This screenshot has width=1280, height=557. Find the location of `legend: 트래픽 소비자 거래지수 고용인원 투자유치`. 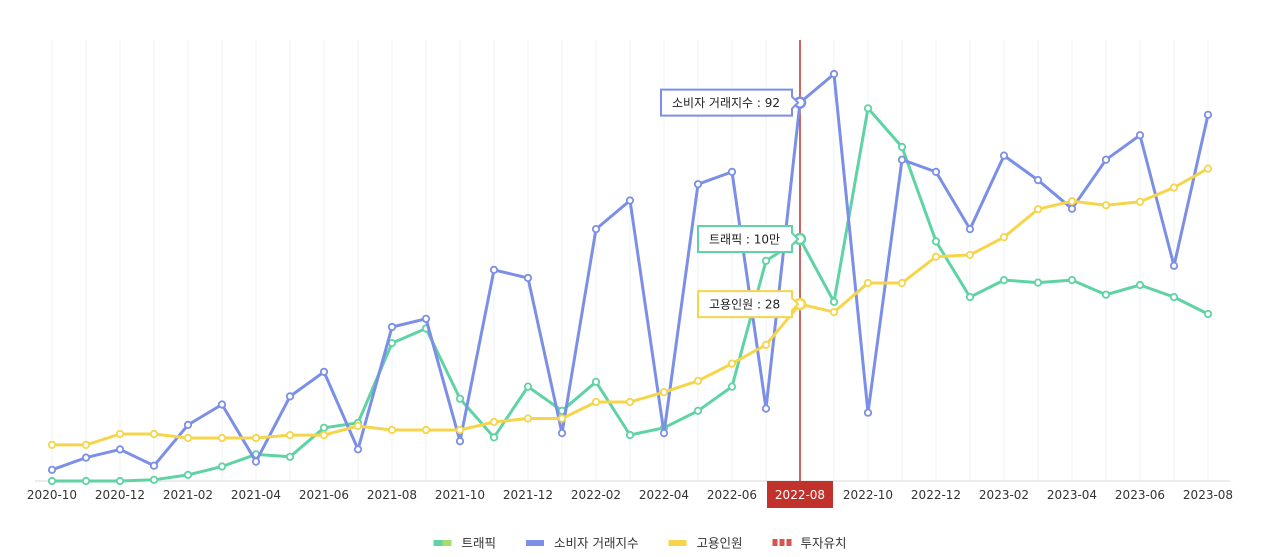

legend: 트래픽 소비자 거래지수 고용인원 투자유치 is located at coordinates (640, 543).